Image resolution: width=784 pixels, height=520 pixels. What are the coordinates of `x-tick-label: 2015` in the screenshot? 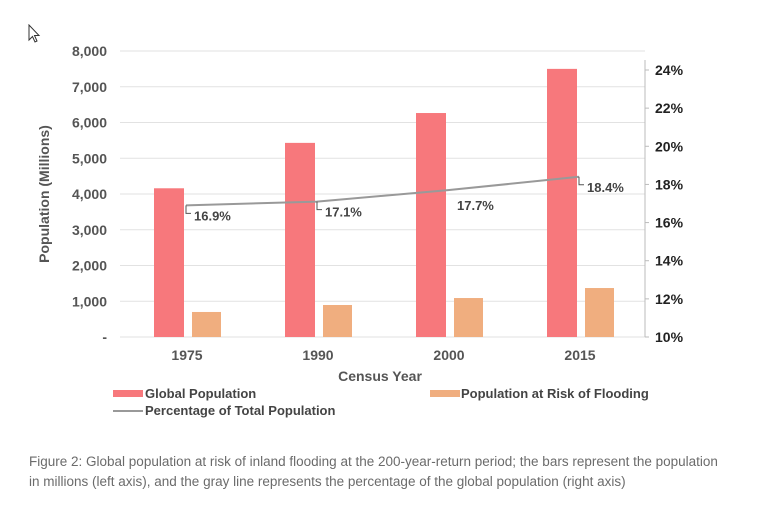 It's located at (579, 355).